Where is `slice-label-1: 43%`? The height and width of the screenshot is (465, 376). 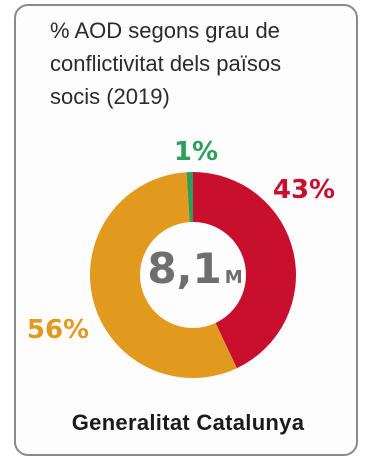
slice-label-1: 43% is located at coordinates (304, 190).